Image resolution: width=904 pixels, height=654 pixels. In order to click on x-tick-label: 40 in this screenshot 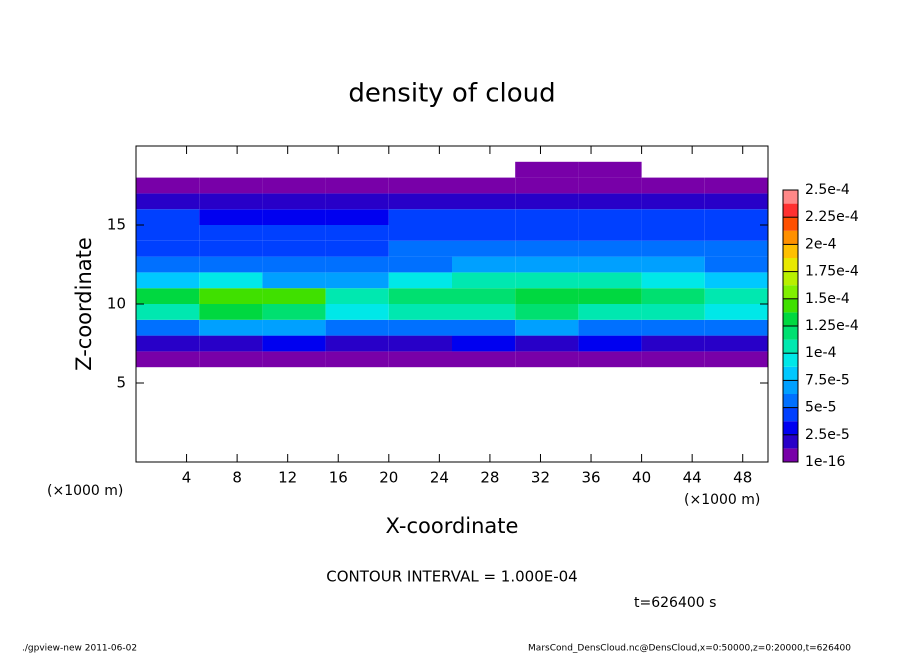, I will do `click(641, 478)`.